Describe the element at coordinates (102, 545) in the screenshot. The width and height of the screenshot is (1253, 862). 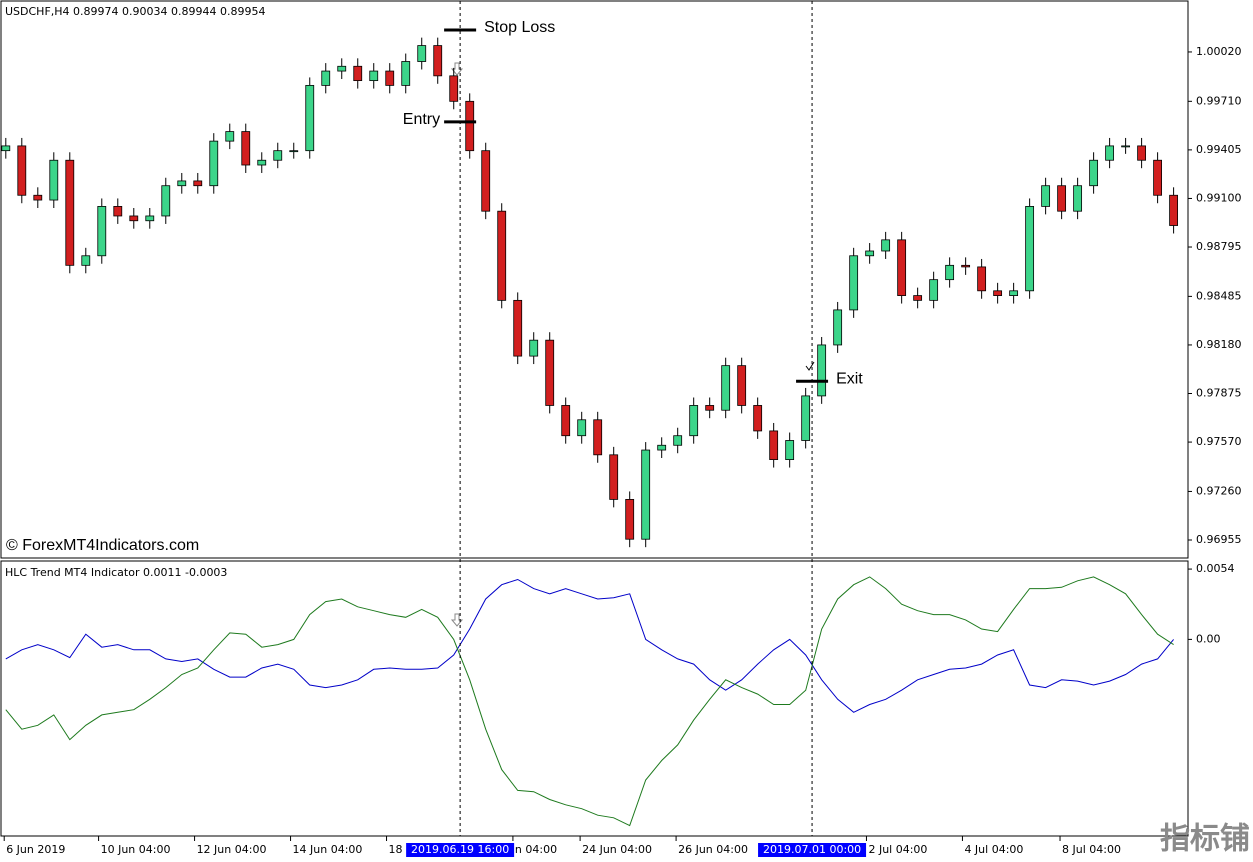
I see `credit: © ForexMT4Indicators.com` at that location.